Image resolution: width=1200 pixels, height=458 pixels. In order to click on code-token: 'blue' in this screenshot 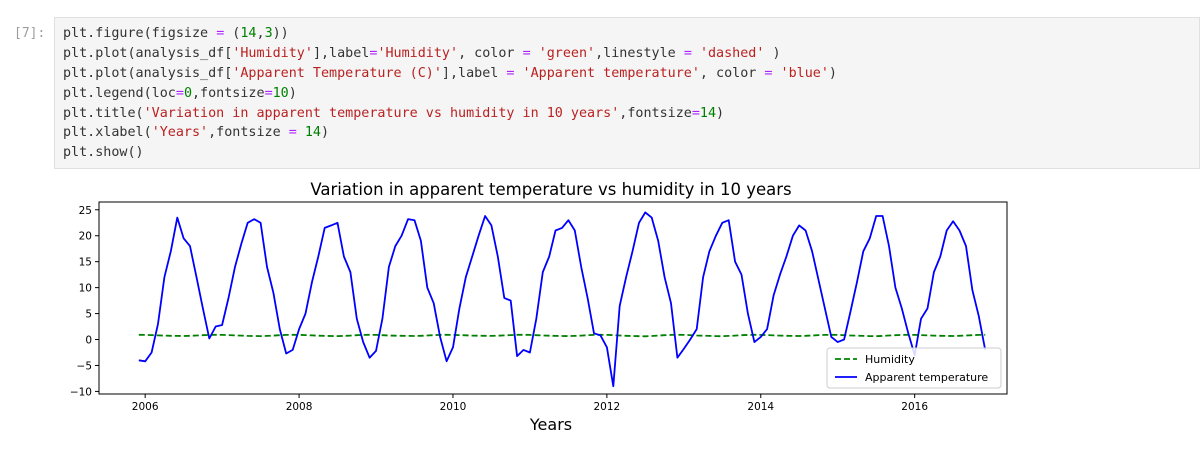, I will do `click(804, 73)`.